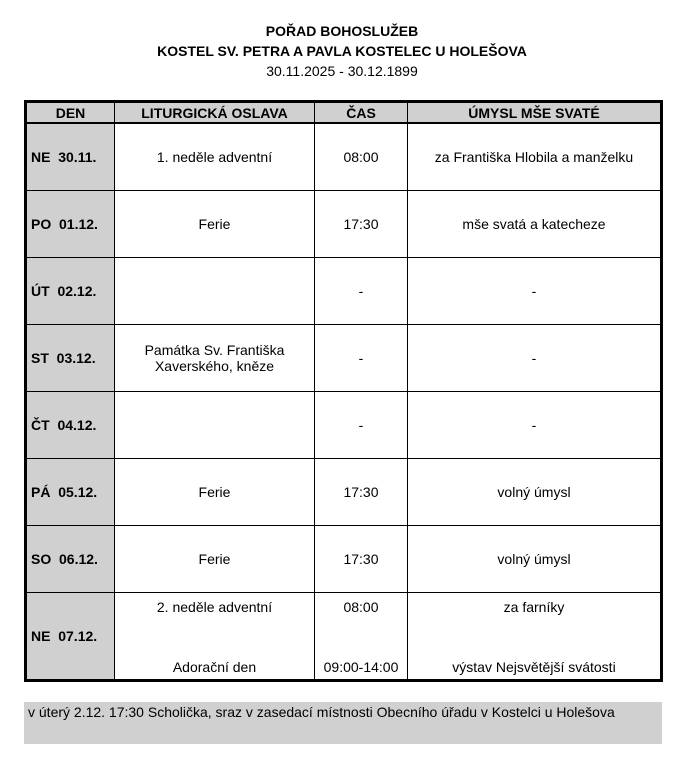 This screenshot has width=684, height=768. I want to click on intention-cell: za farníky, so click(534, 607).